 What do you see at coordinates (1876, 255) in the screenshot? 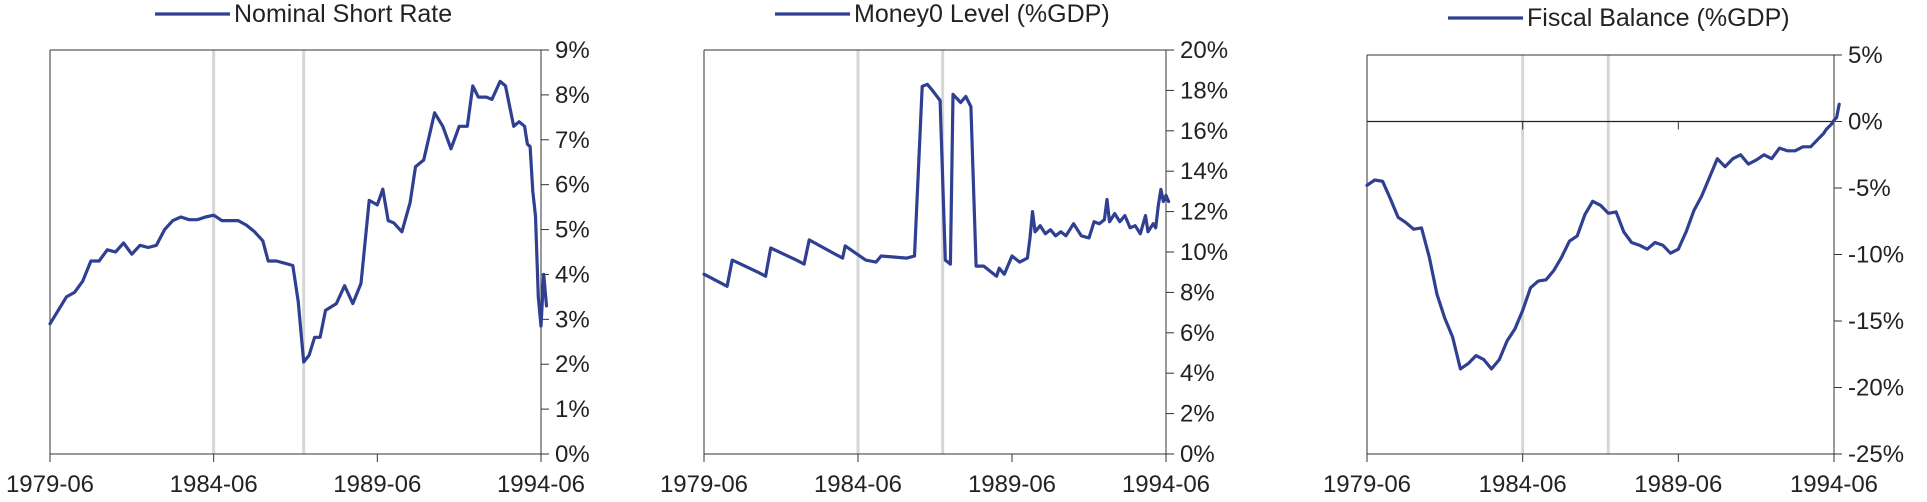
I see `y-tick-label-4: -10%` at bounding box center [1876, 255].